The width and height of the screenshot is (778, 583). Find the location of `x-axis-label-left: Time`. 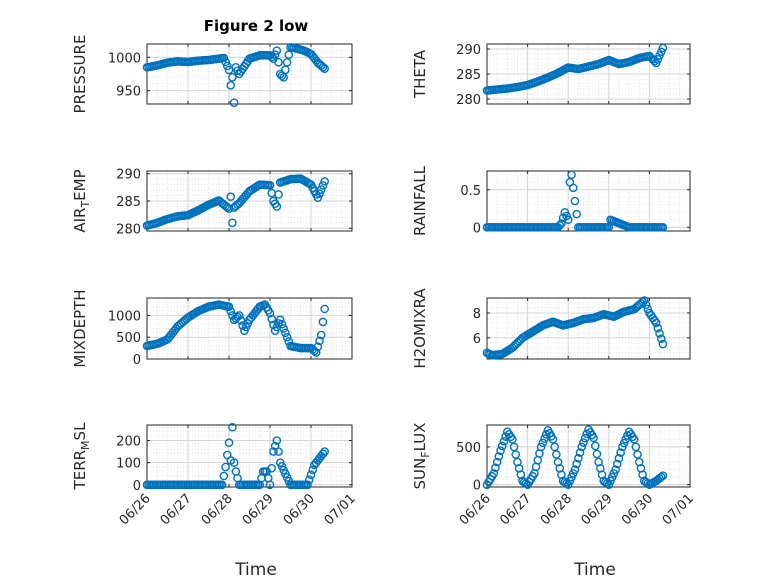

x-axis-label-left: Time is located at coordinates (255, 570).